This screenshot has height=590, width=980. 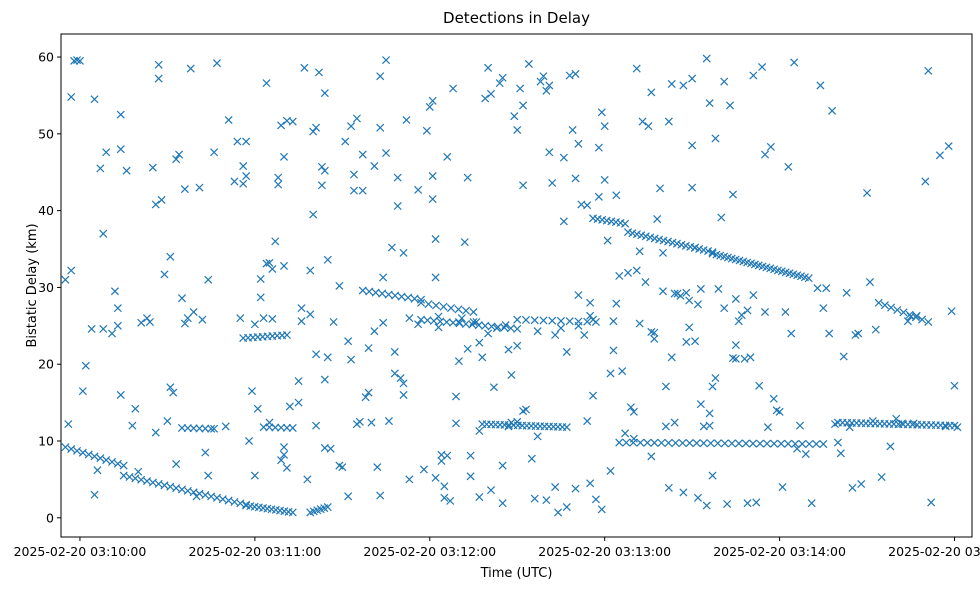 I want to click on x-tick-label: 2025-02-20 03:12:00, so click(x=429, y=551).